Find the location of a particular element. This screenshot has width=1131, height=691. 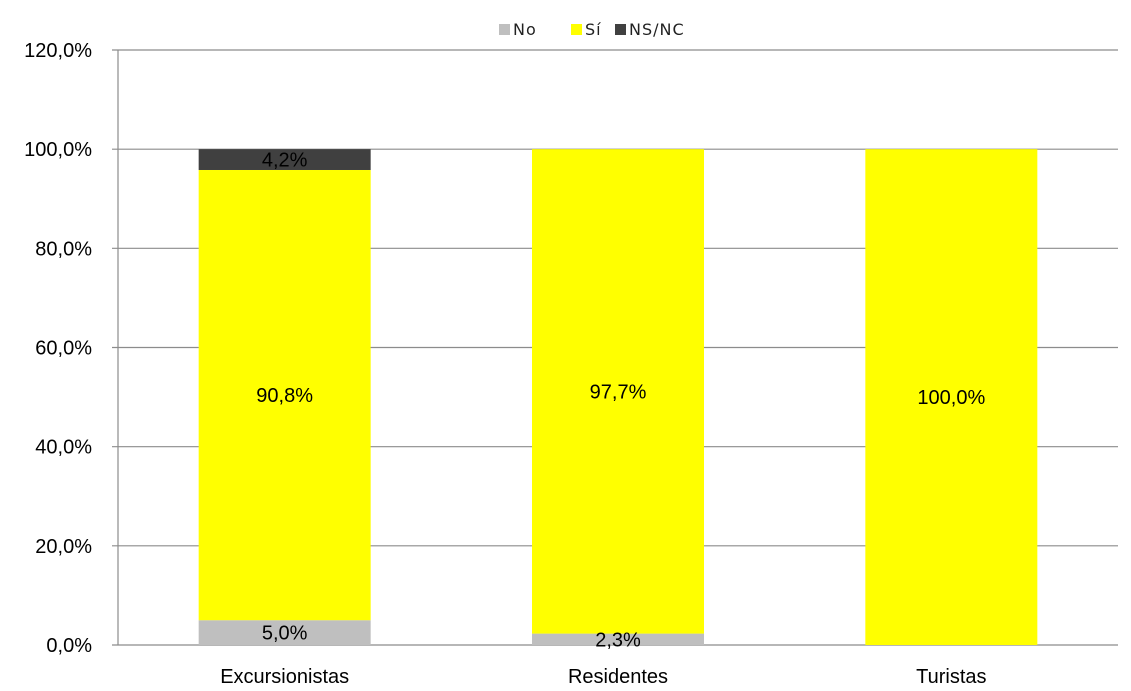

data-label: 90,8% is located at coordinates (284, 396).